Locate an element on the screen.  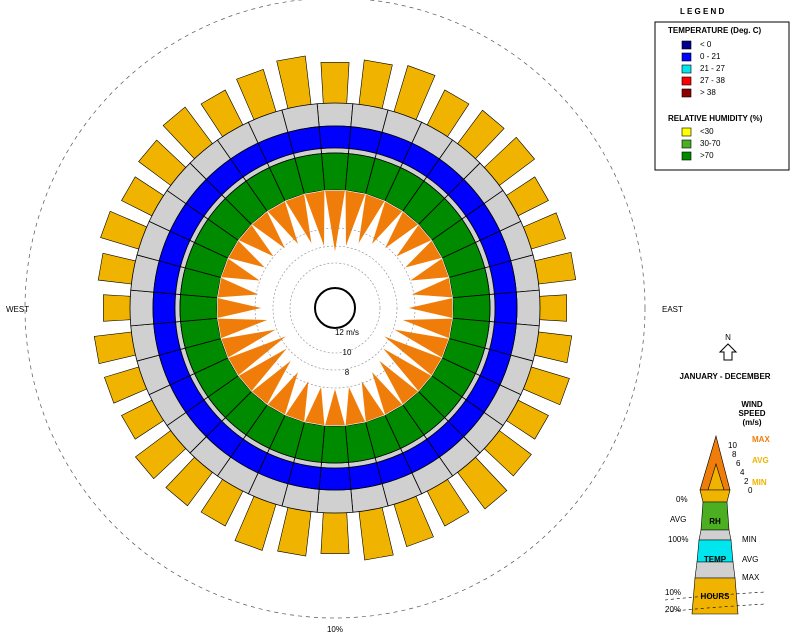
key-label: TEMP is located at coordinates (715, 559).